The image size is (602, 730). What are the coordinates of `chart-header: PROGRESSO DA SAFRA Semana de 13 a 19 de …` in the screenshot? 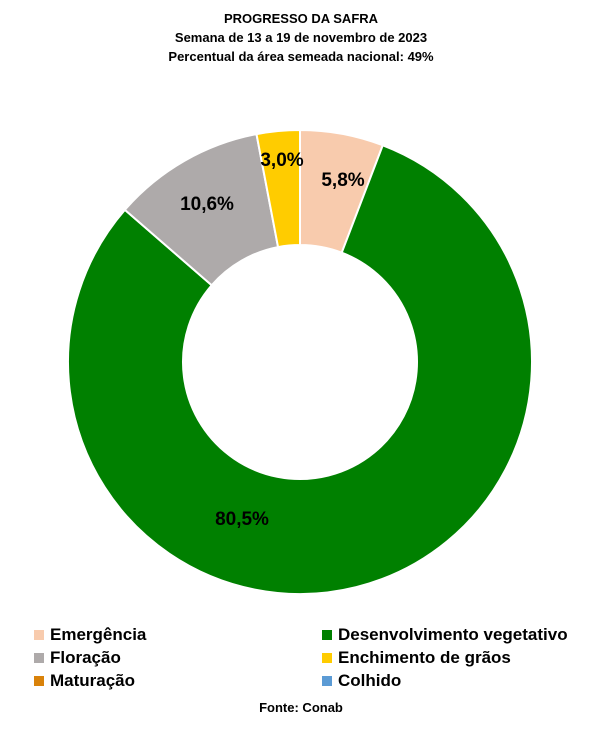 It's located at (301, 37).